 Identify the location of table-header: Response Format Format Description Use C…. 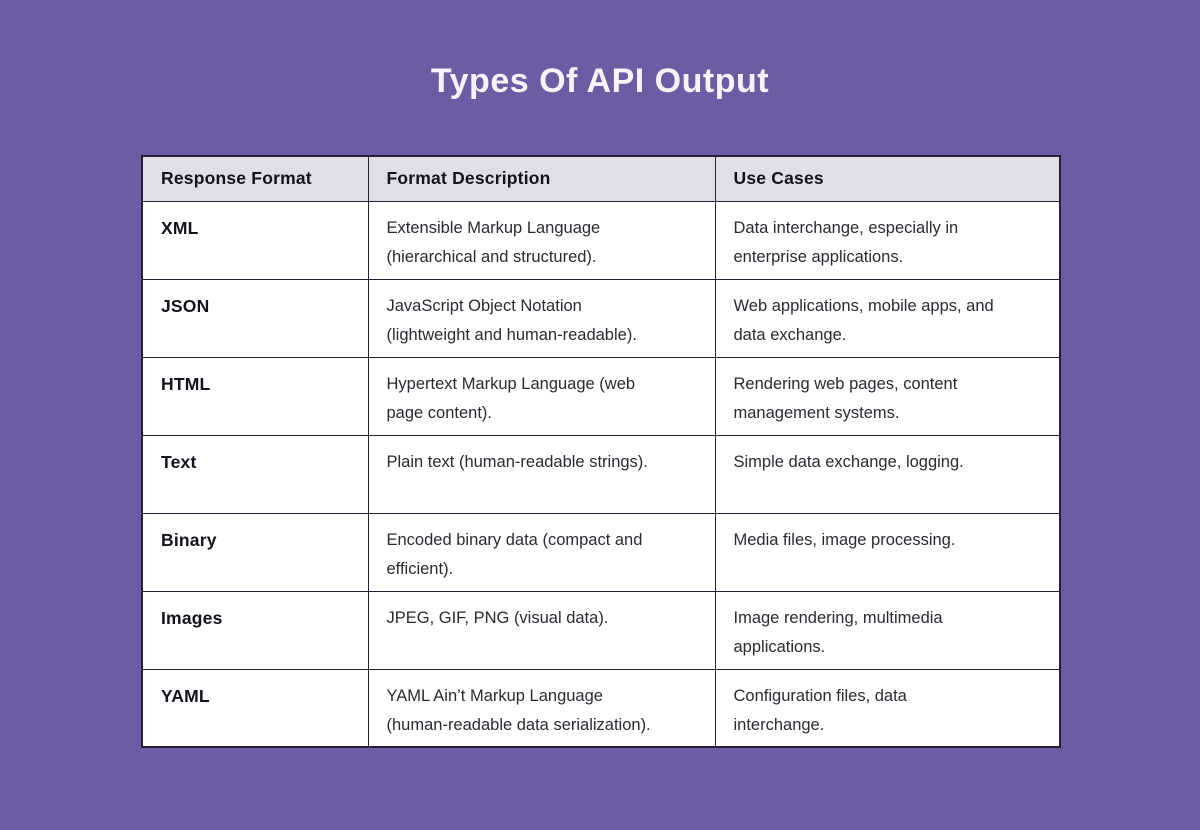
(601, 178).